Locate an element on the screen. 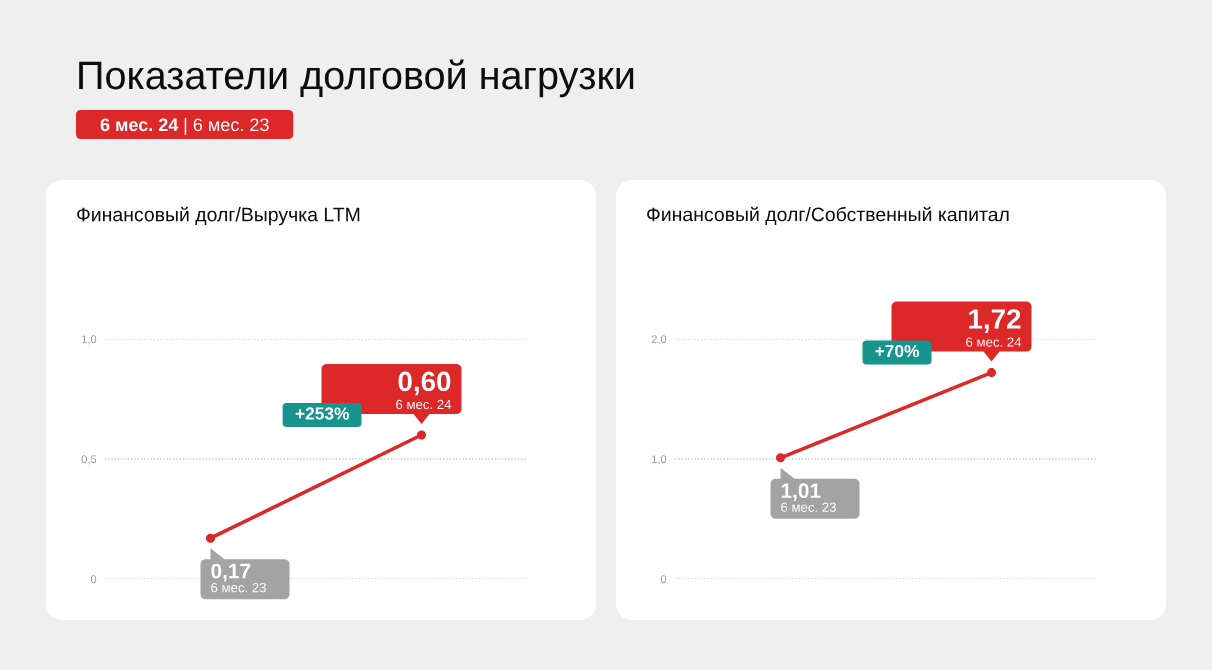  y-tick-label: 2,0 is located at coordinates (659, 340).